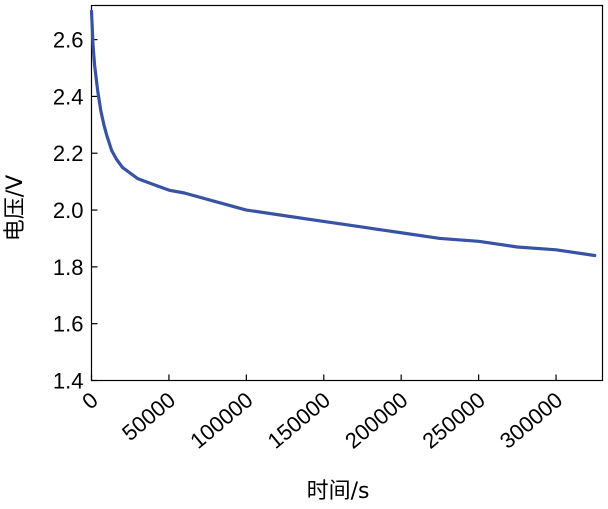  What do you see at coordinates (376, 420) in the screenshot?
I see `x-tick-label: 200000` at bounding box center [376, 420].